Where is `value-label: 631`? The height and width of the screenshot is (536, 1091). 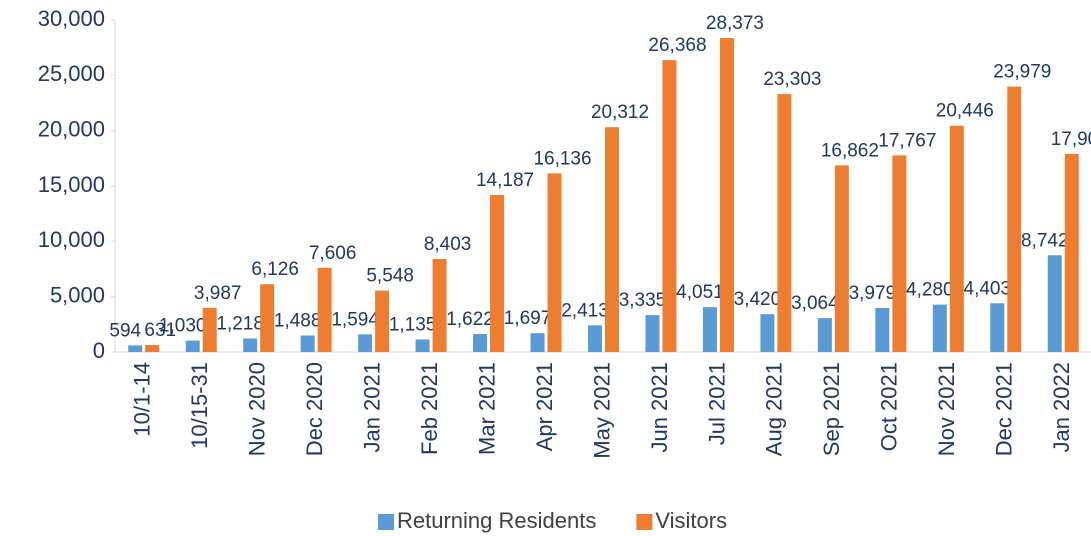
value-label: 631 is located at coordinates (160, 330).